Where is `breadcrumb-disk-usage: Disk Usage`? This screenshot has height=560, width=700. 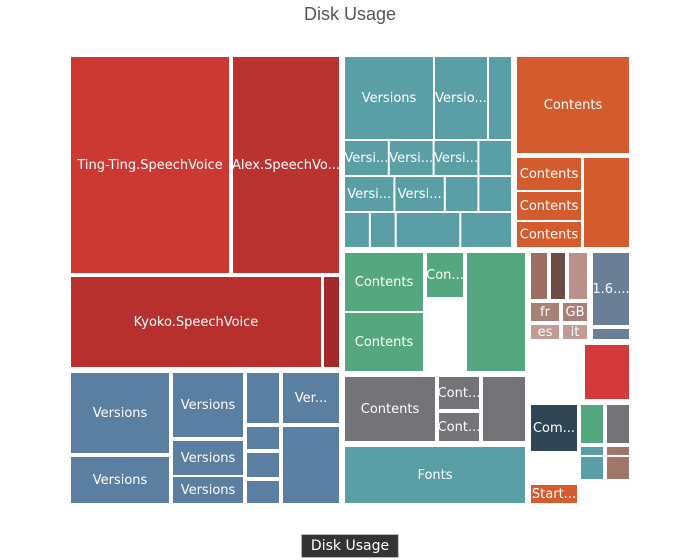 breadcrumb-disk-usage: Disk Usage is located at coordinates (350, 546).